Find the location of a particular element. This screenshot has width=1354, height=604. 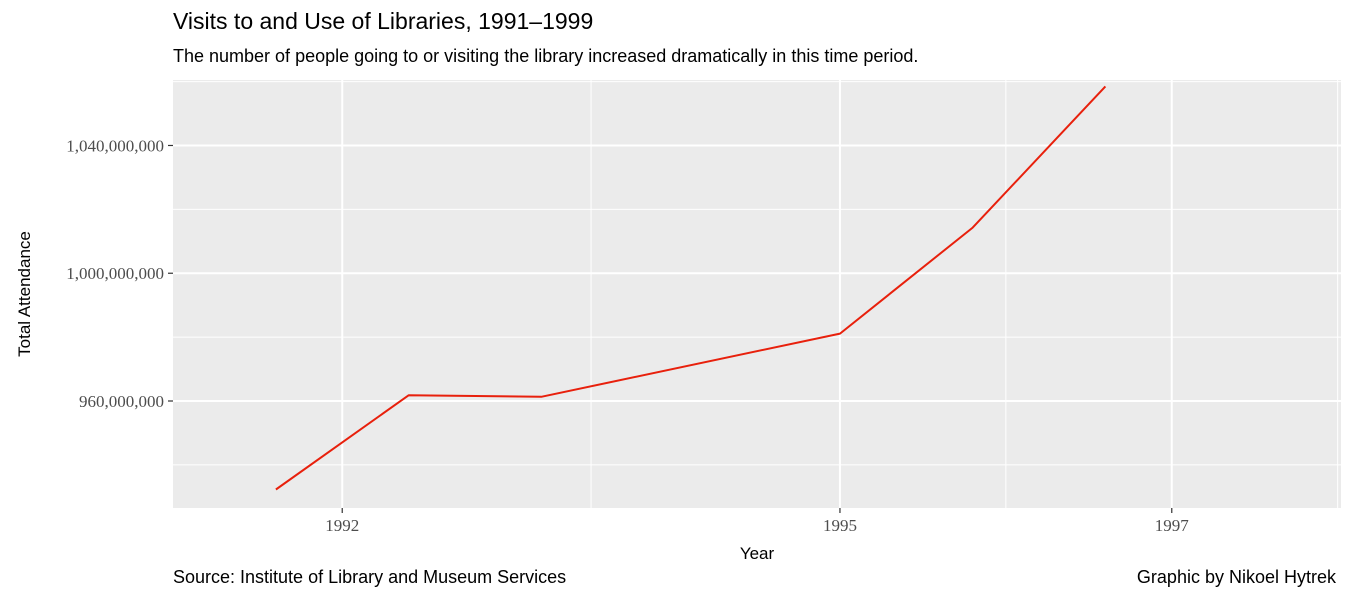

credit-caption: Graphic by Nikoel Hytrek is located at coordinates (1236, 577).